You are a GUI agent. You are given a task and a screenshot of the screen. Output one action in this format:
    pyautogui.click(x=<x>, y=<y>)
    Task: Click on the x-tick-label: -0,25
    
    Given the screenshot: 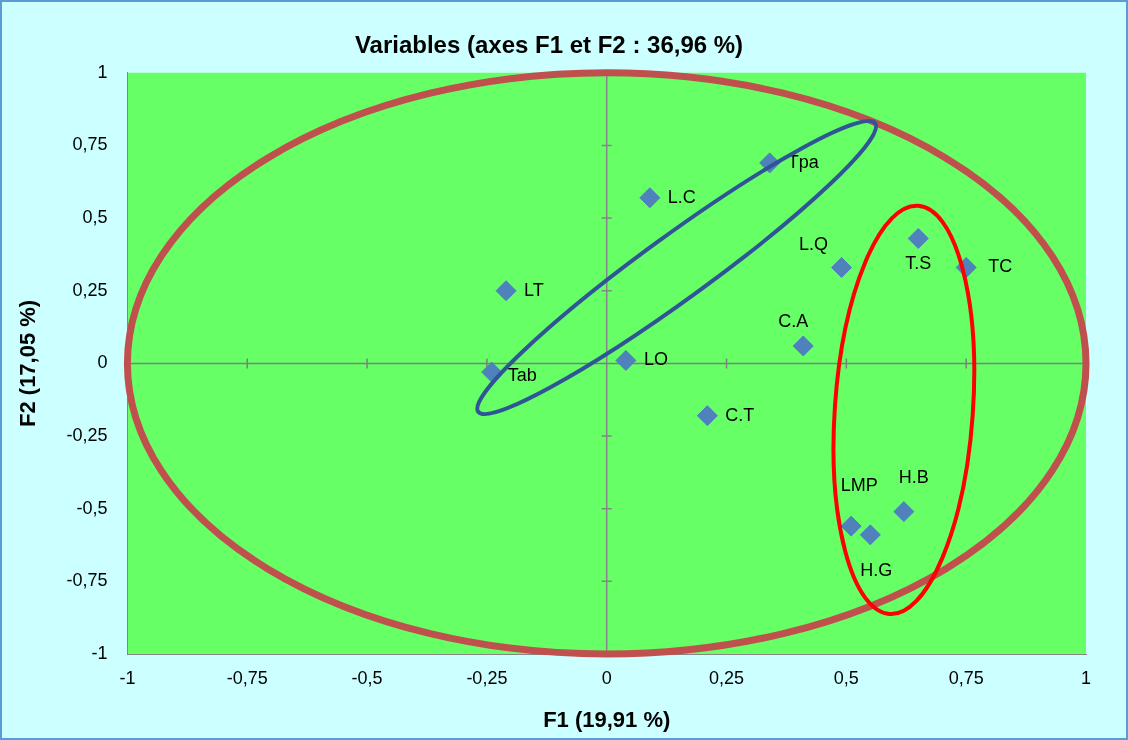 What is the action you would take?
    pyautogui.click(x=487, y=677)
    